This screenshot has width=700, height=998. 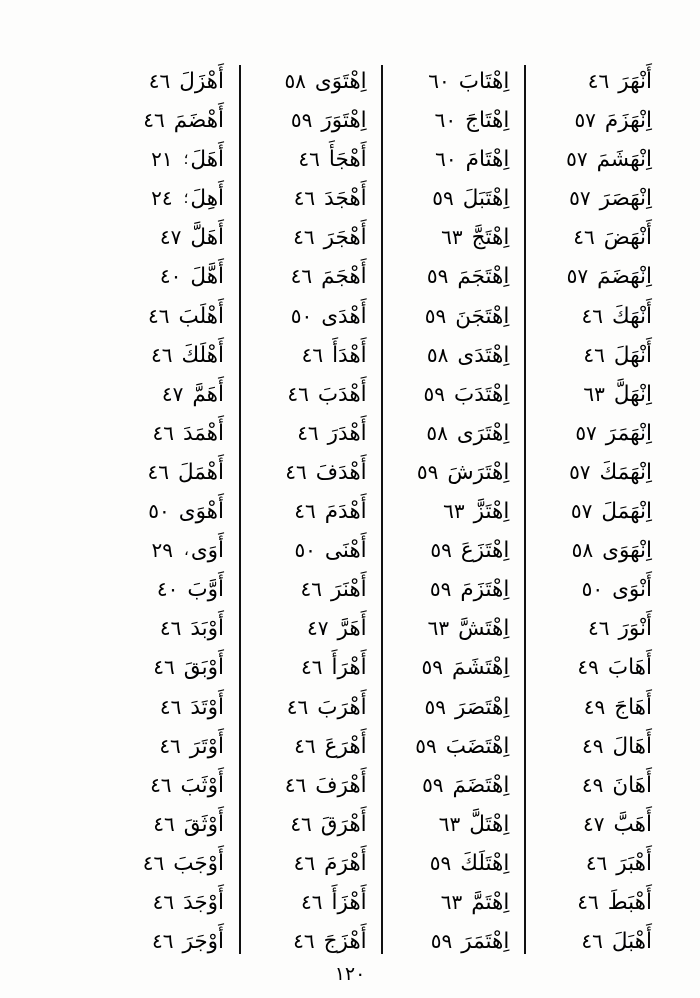 I want to click on index-entry: أَهْدَى ٥٠, so click(x=310, y=316).